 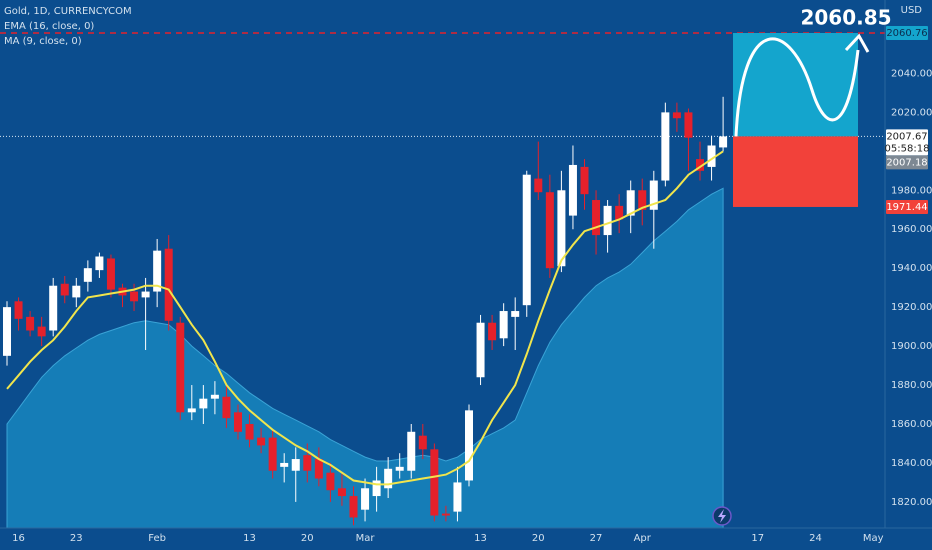 What do you see at coordinates (911, 190) in the screenshot?
I see `y-tick-label: 1980.00` at bounding box center [911, 190].